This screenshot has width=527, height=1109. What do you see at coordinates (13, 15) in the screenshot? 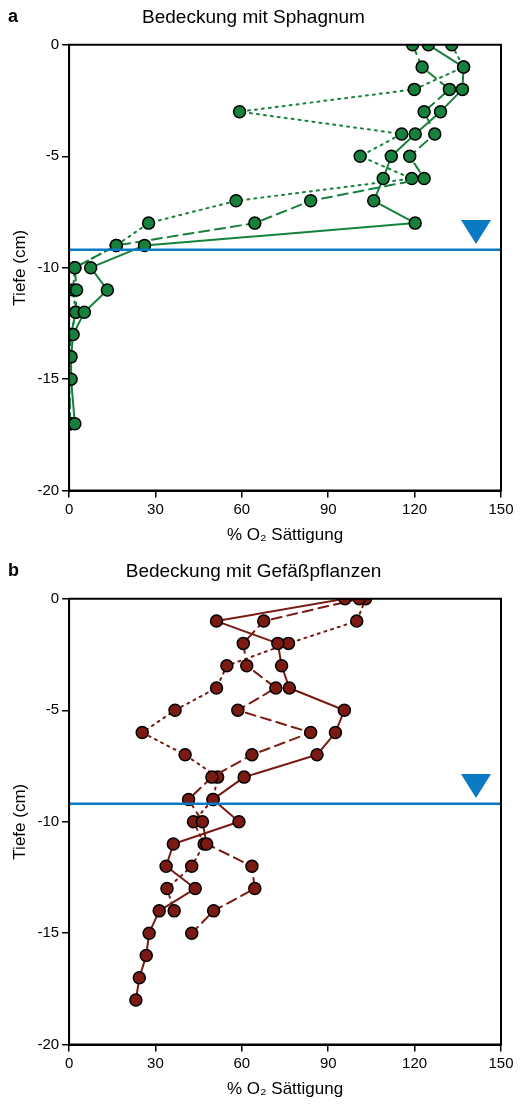
I see `text: a` at bounding box center [13, 15].